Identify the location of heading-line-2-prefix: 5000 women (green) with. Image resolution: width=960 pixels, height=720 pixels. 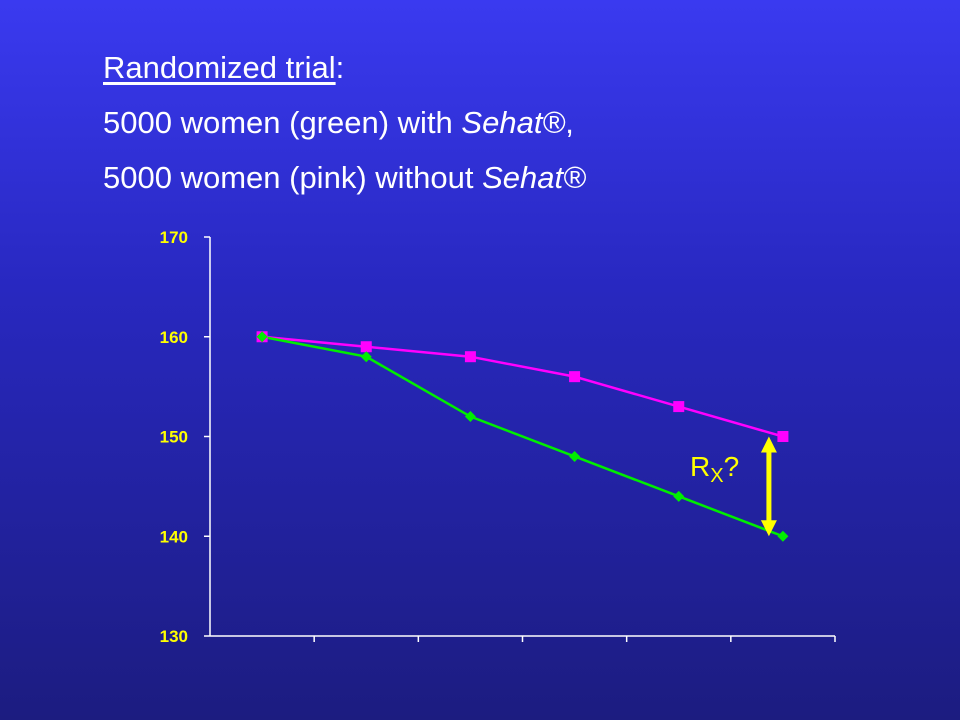
(282, 122).